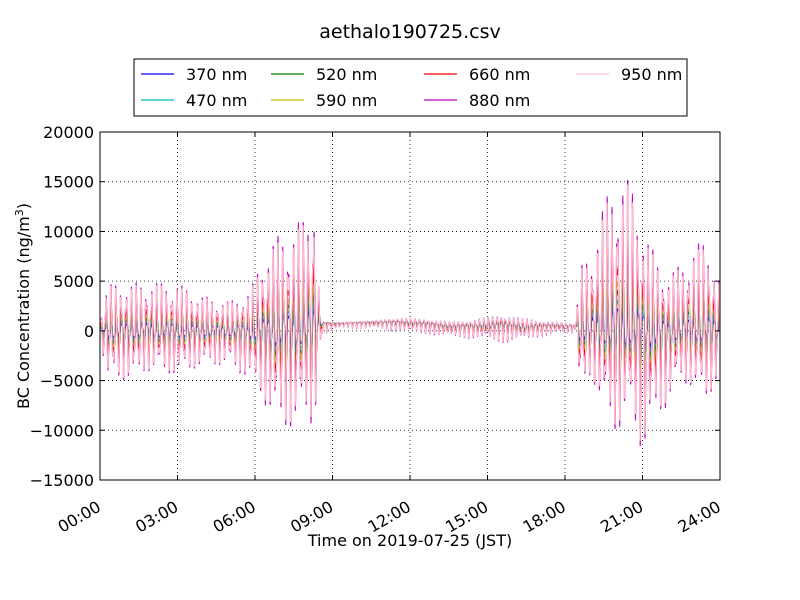  What do you see at coordinates (68, 231) in the screenshot?
I see `y-tick-label: 10000` at bounding box center [68, 231].